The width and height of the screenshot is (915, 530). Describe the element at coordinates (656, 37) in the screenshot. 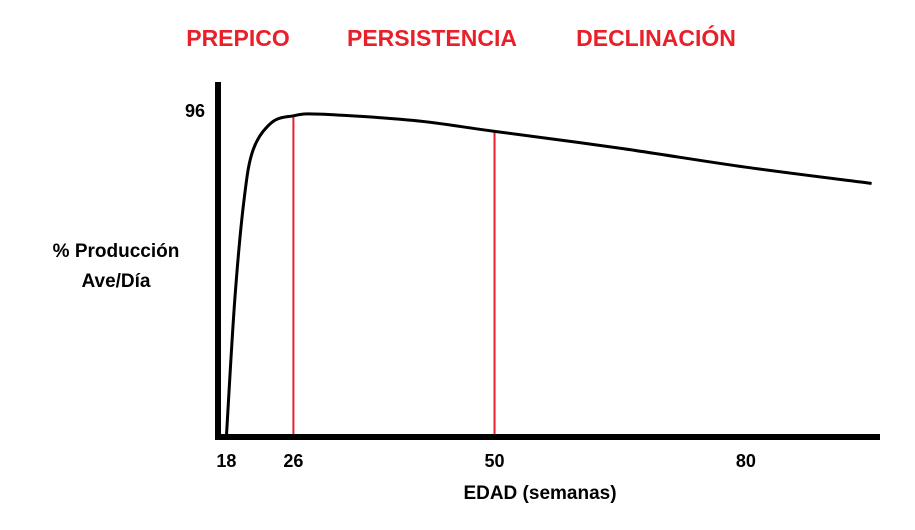

I see `phase-label: DECLINACIÓN` at that location.